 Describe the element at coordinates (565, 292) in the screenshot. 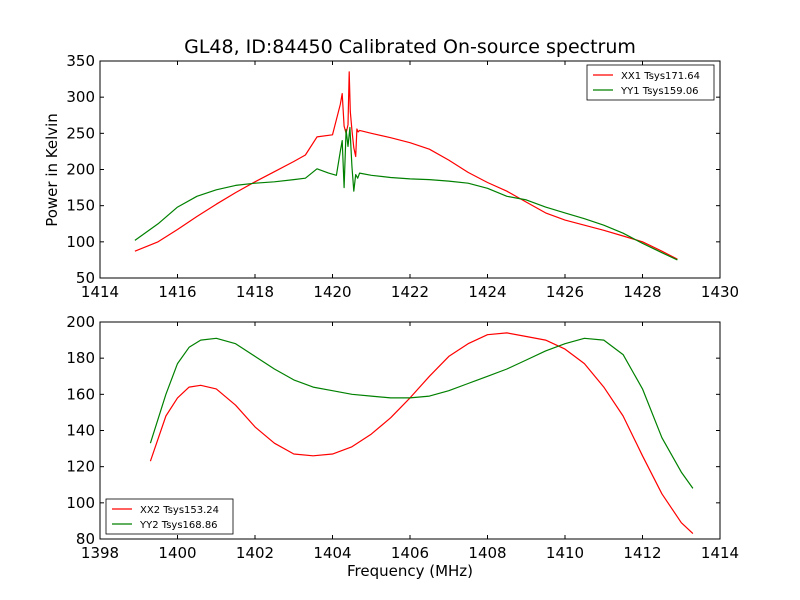

I see `x-tick-label: 1426` at that location.